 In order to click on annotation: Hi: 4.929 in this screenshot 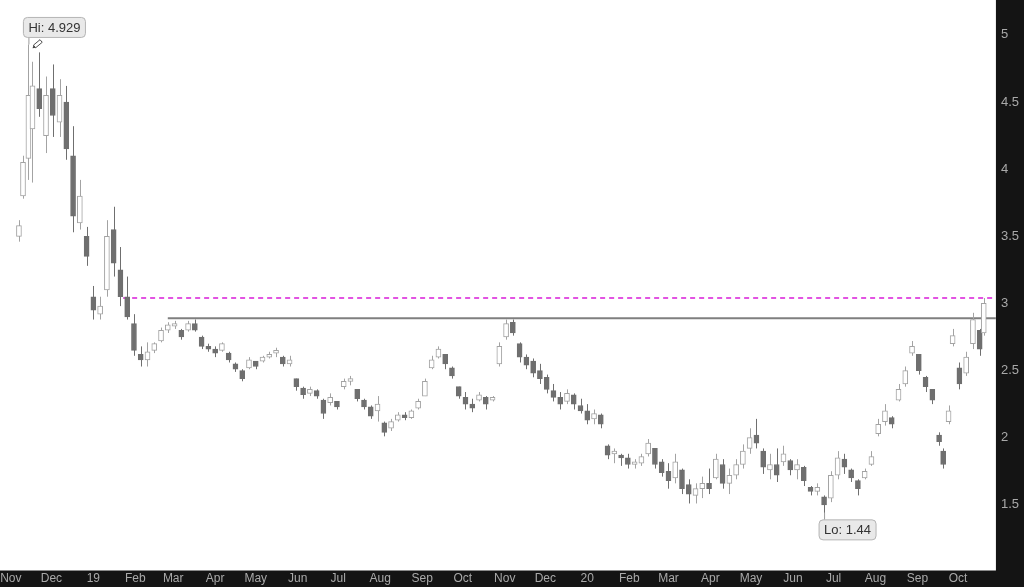, I will do `click(54, 27)`.